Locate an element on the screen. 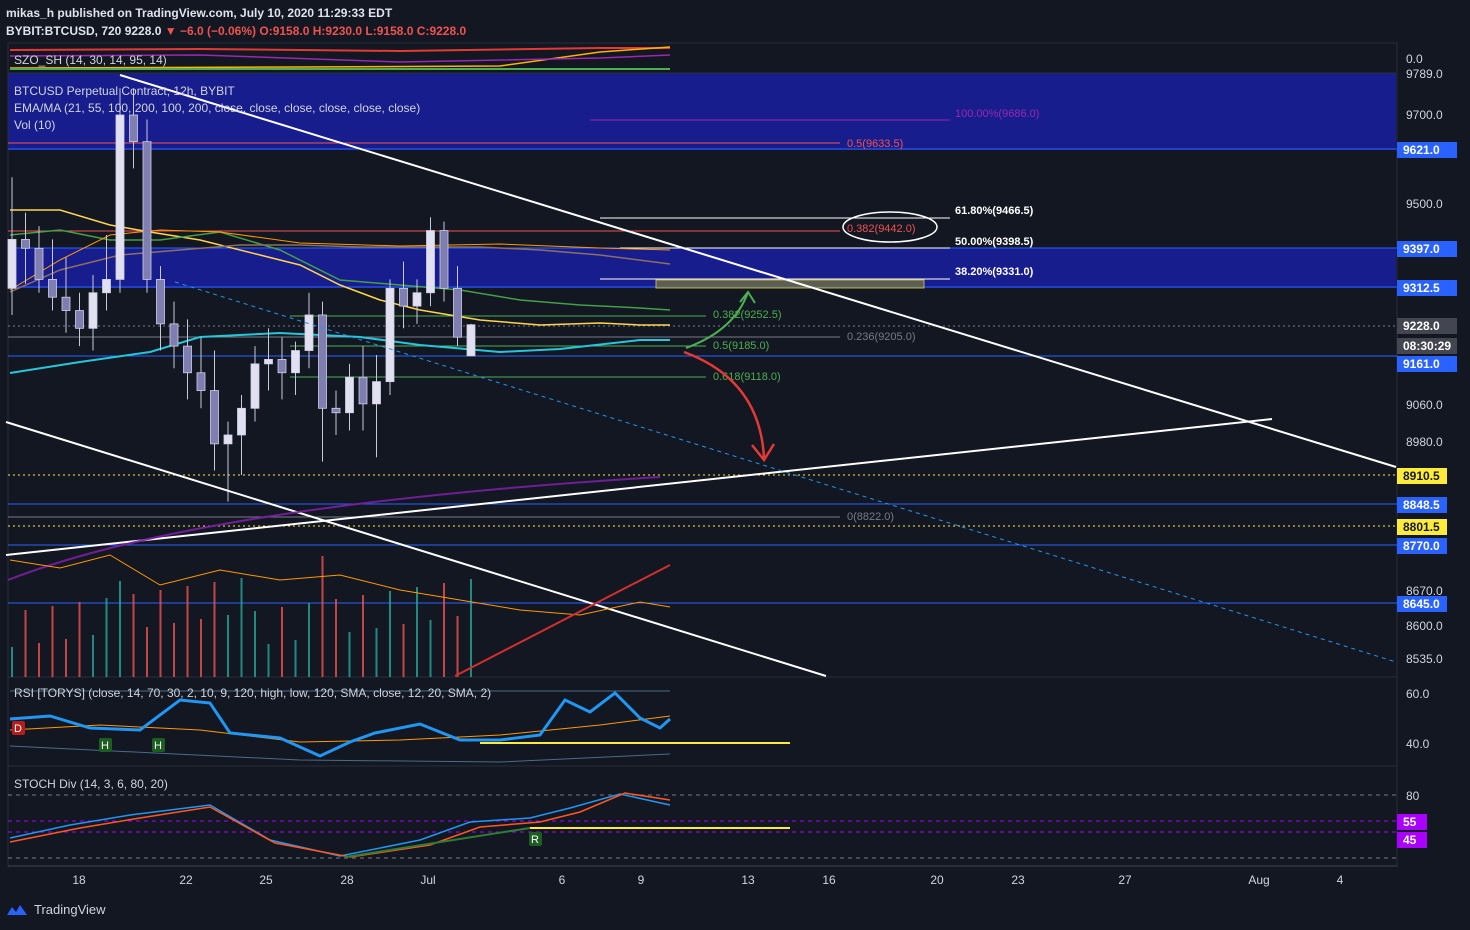 This screenshot has width=1470, height=930. price-tag-label: 8645.0 is located at coordinates (1421, 604).